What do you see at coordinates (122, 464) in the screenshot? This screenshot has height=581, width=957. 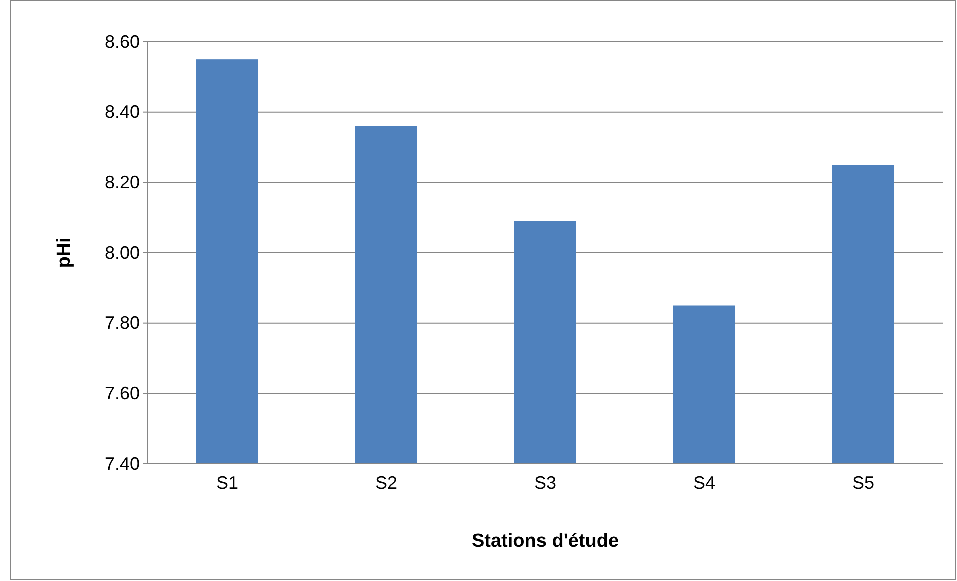 I see `y-tick-label: 7.40` at bounding box center [122, 464].